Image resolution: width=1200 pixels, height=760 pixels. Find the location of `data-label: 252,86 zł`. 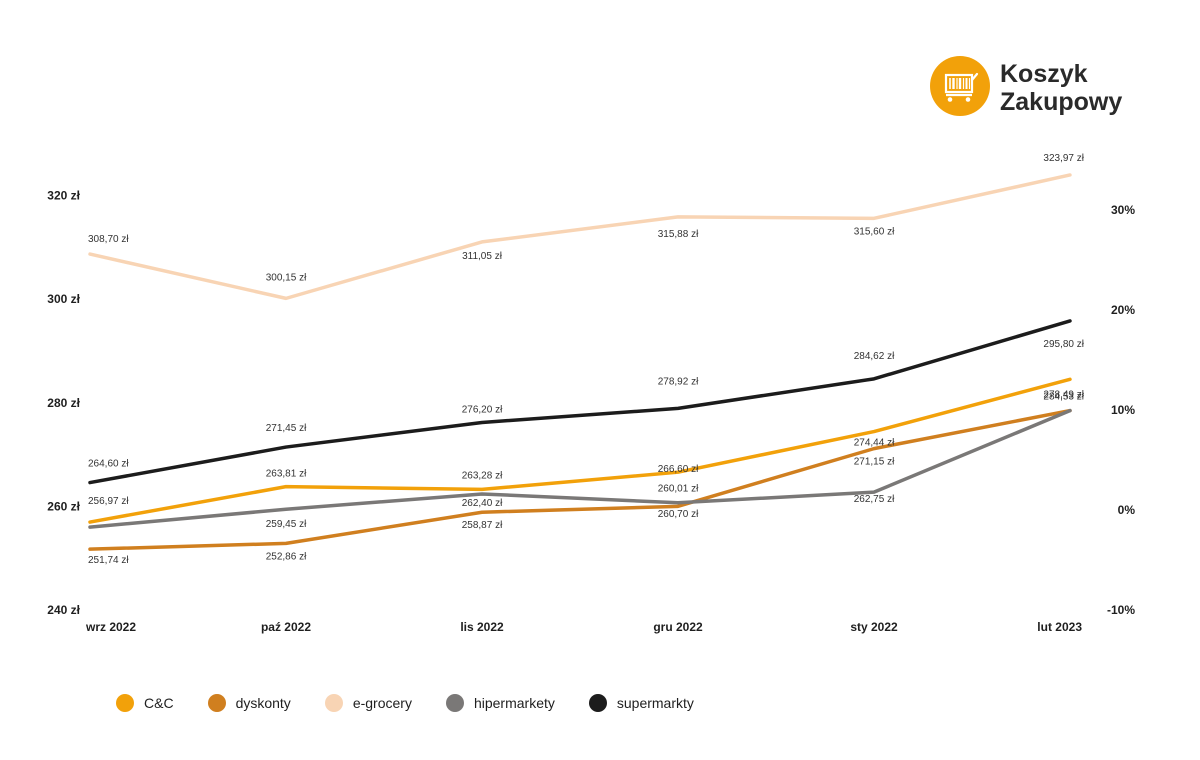

data-label: 252,86 zł is located at coordinates (286, 556).